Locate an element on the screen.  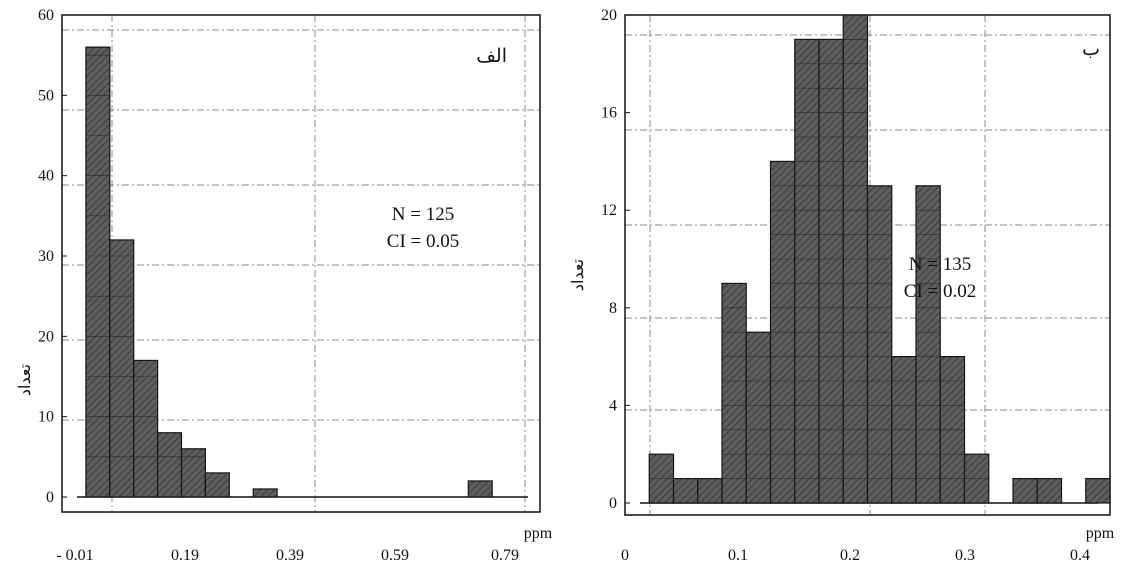
y-tick-label: 50 is located at coordinates (46, 95).